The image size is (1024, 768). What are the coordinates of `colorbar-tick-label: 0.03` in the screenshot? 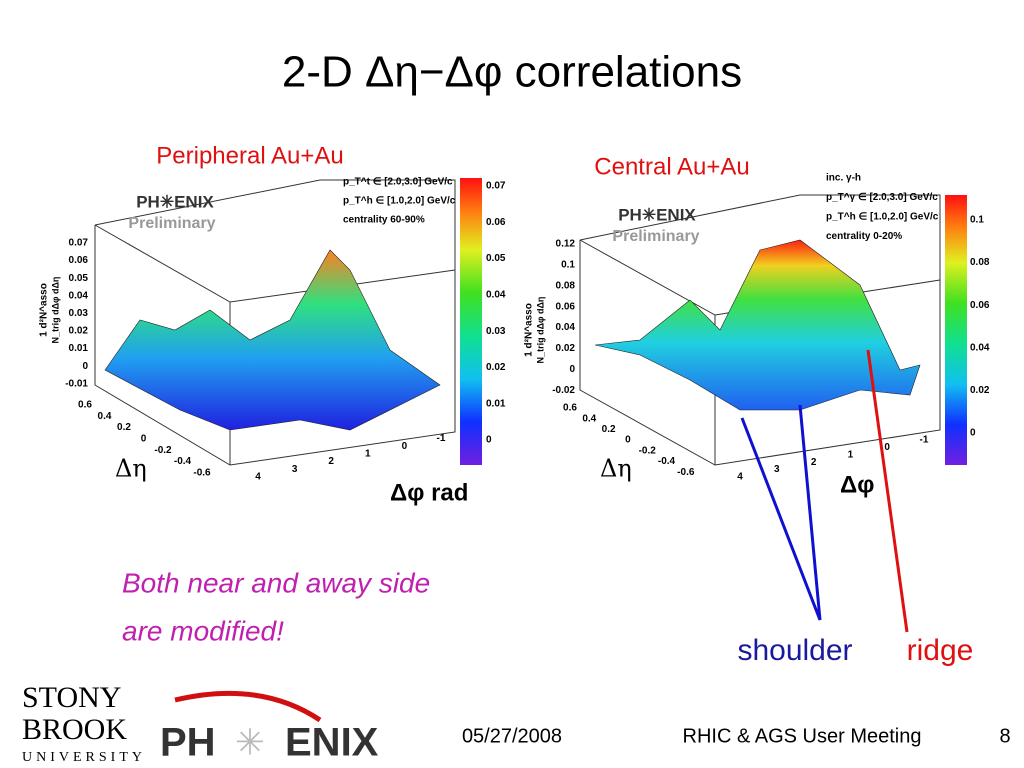 It's located at (496, 331).